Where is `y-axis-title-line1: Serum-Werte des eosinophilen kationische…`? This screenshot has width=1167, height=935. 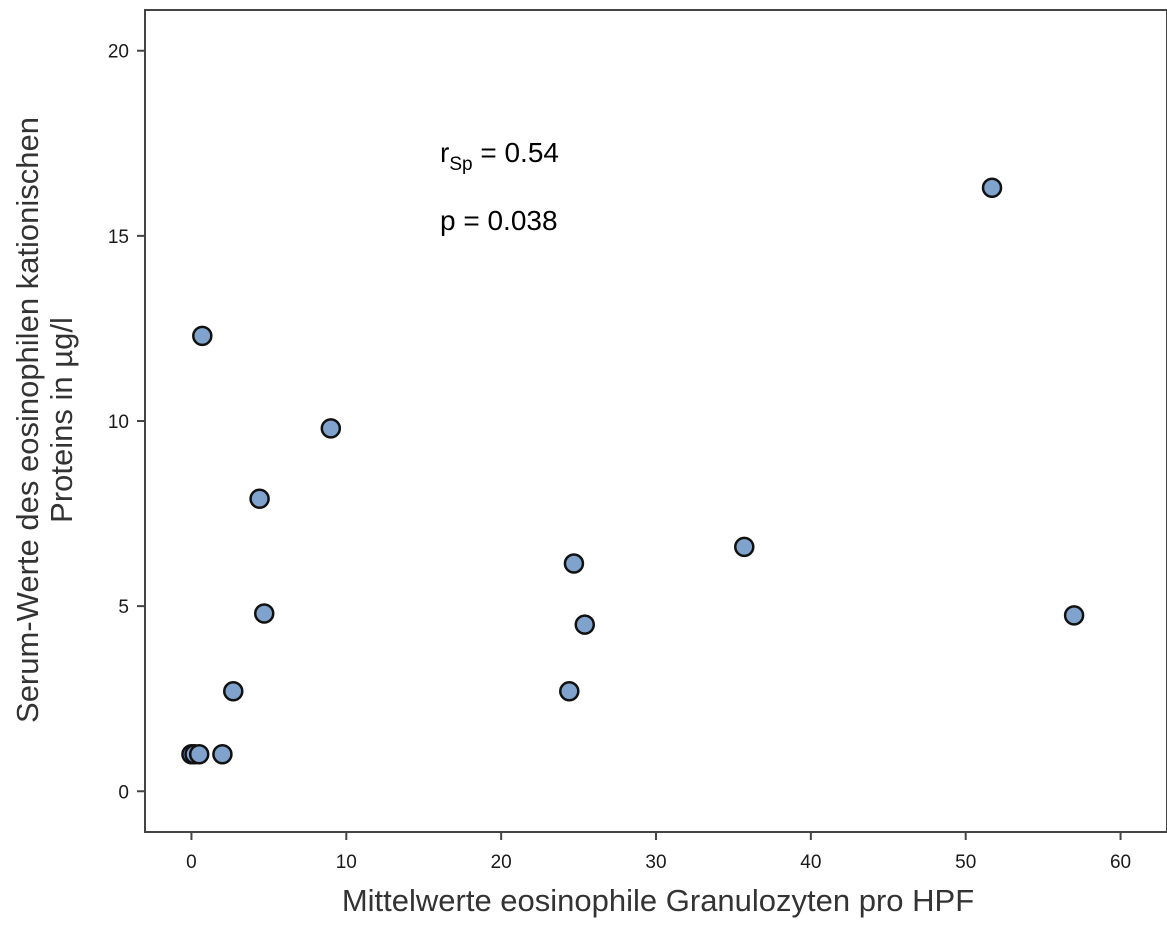 y-axis-title-line1: Serum-Werte des eosinophilen kationische… is located at coordinates (27, 420).